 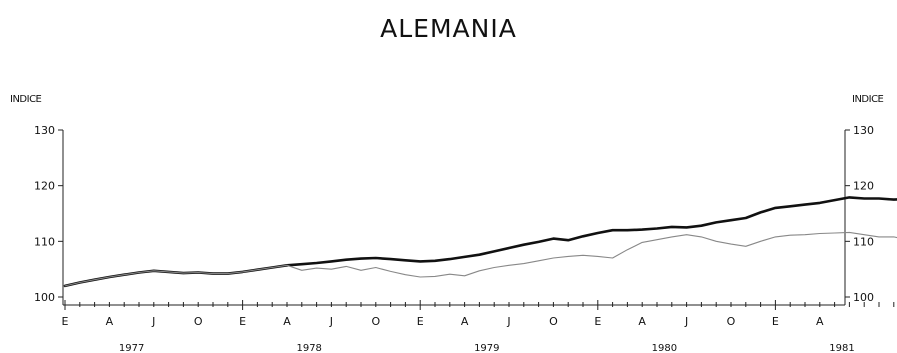 I want to click on y-tick-label-right: 110, so click(x=863, y=241).